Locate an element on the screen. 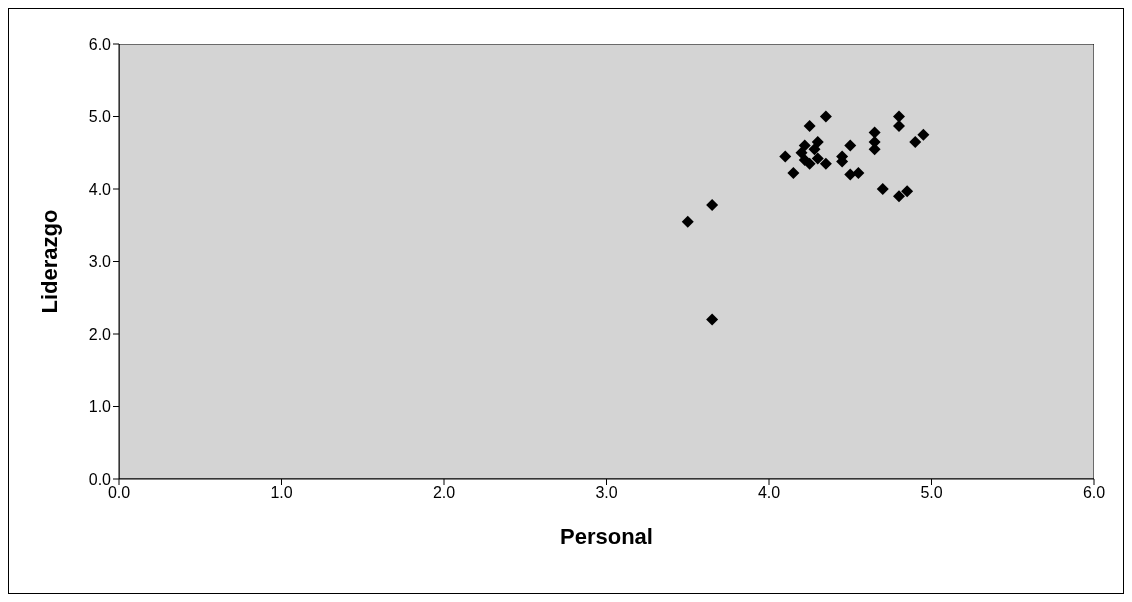 This screenshot has height=602, width=1132. x-tick-label: 0.0 is located at coordinates (119, 493).